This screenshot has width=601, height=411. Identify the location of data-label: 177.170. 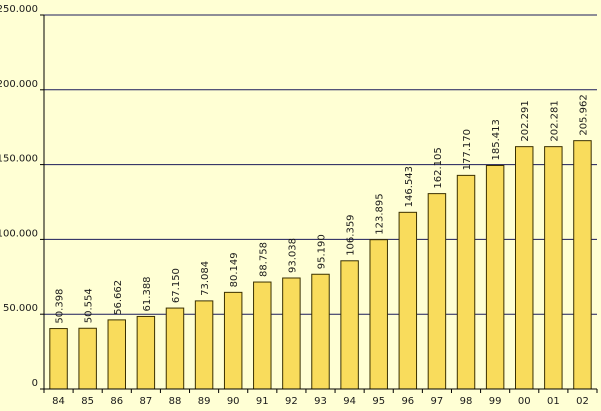
(467, 149).